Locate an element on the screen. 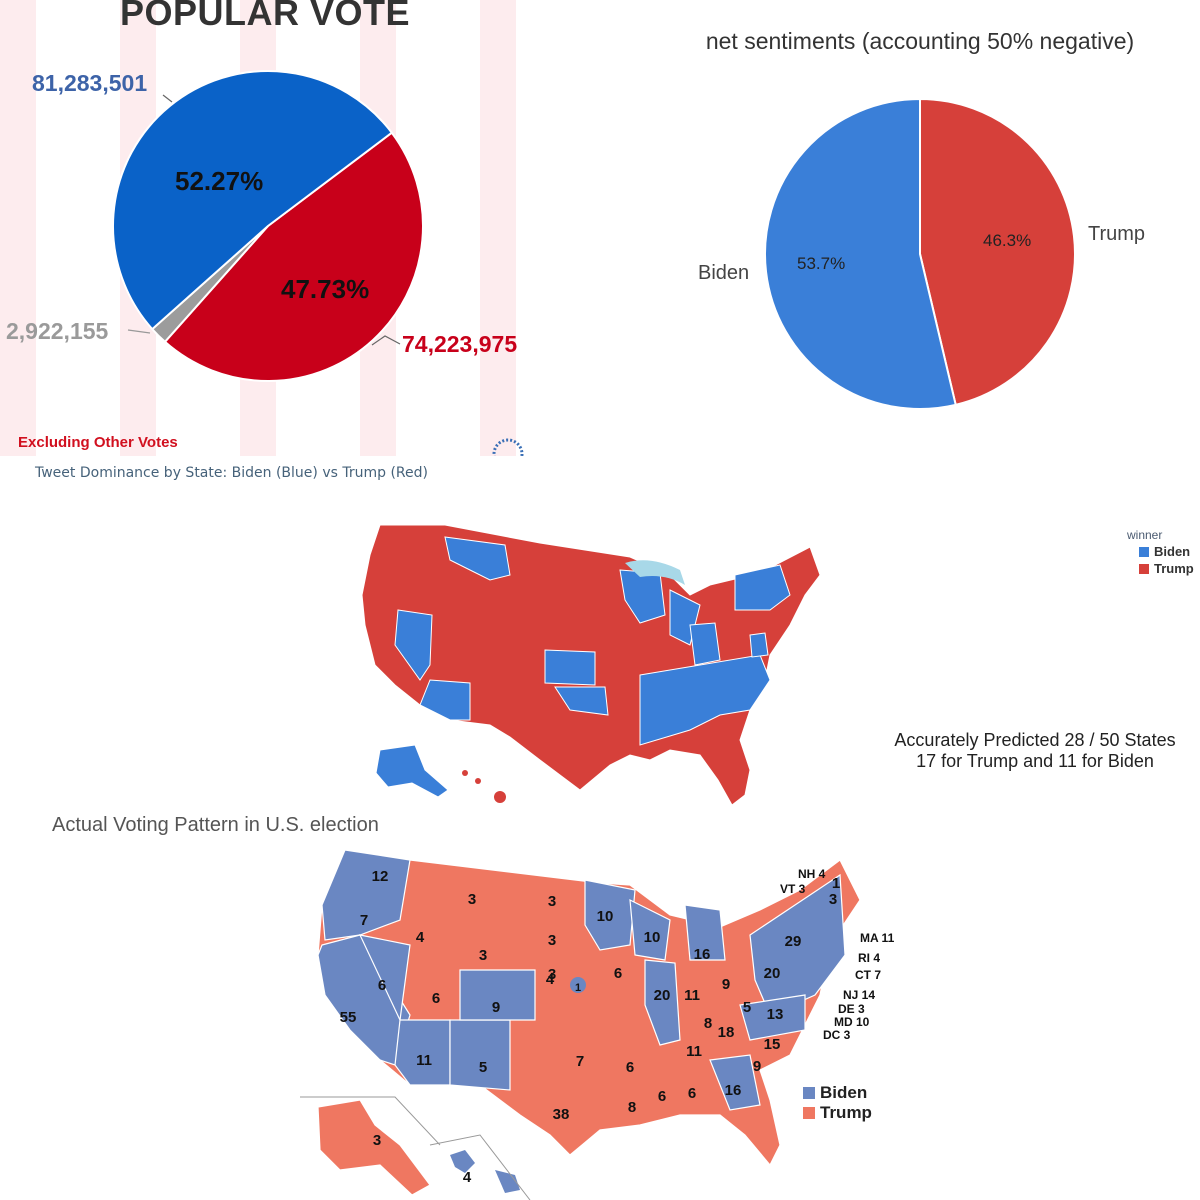 This screenshot has width=1200, height=1200. actual-map-title: Actual Voting Pattern in U.S. election is located at coordinates (215, 825).